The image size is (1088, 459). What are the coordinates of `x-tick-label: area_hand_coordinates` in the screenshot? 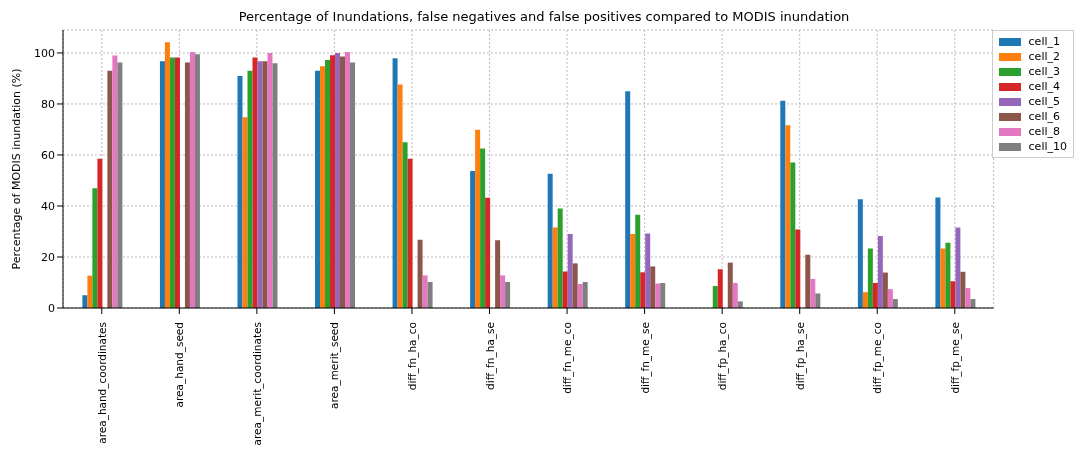 It's located at (102, 383).